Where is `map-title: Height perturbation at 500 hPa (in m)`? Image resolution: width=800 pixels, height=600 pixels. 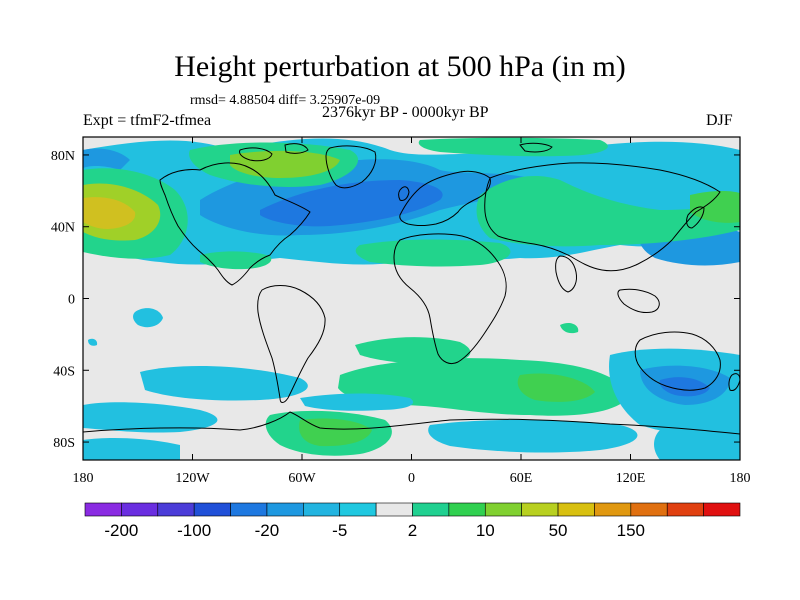
map-title: Height perturbation at 500 hPa (in m) is located at coordinates (400, 66).